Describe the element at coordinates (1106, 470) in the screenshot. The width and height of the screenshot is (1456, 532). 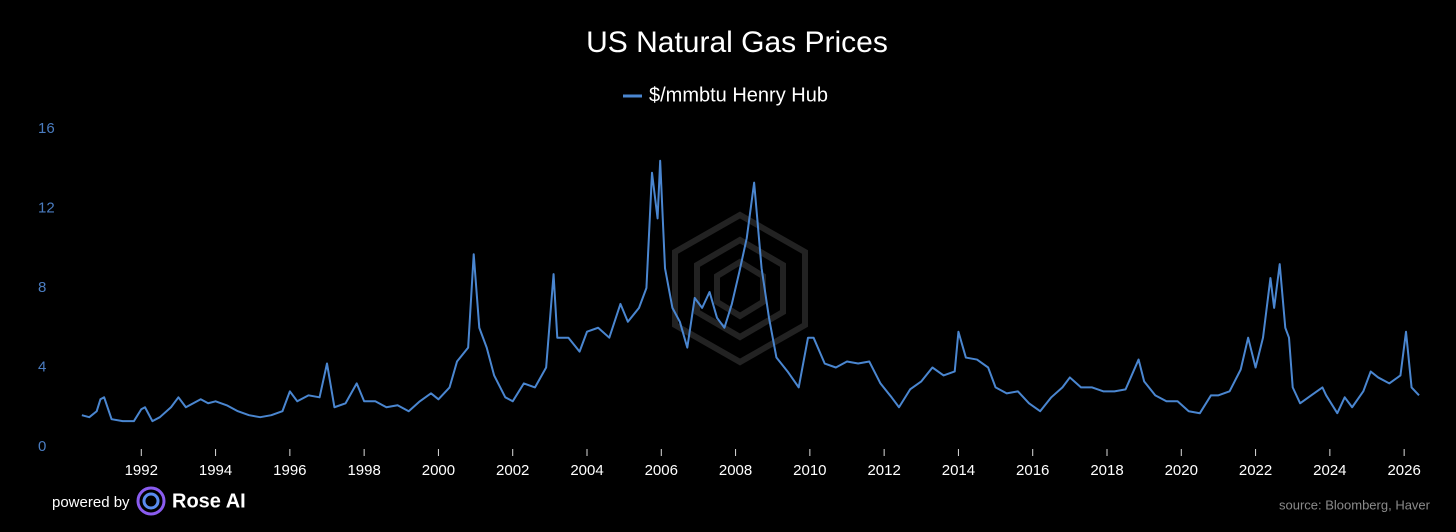
I see `x-tick-label: 2018` at that location.